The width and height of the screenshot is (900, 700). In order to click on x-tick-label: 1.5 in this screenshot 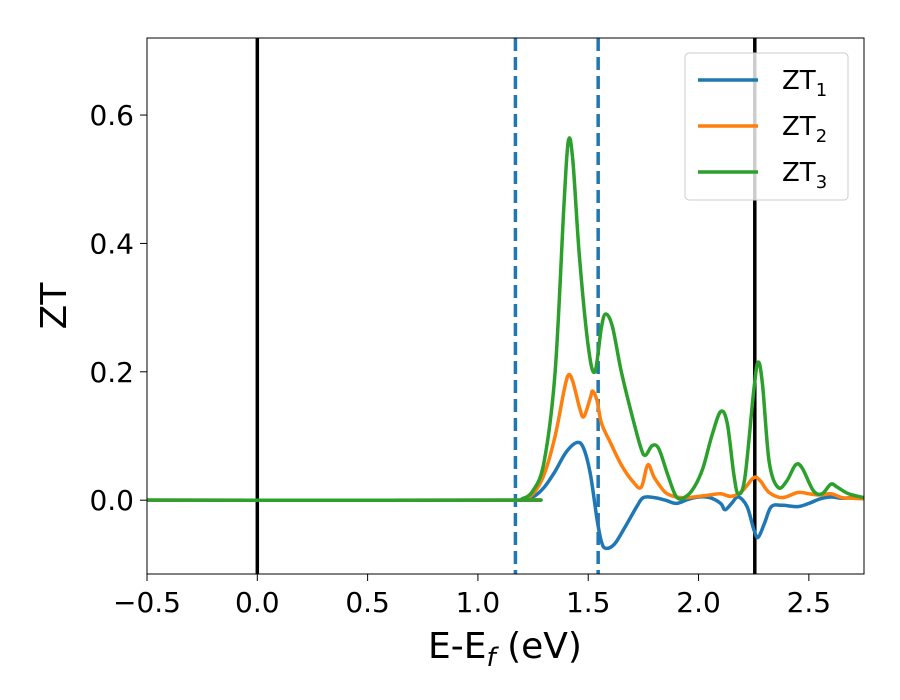, I will do `click(588, 602)`.